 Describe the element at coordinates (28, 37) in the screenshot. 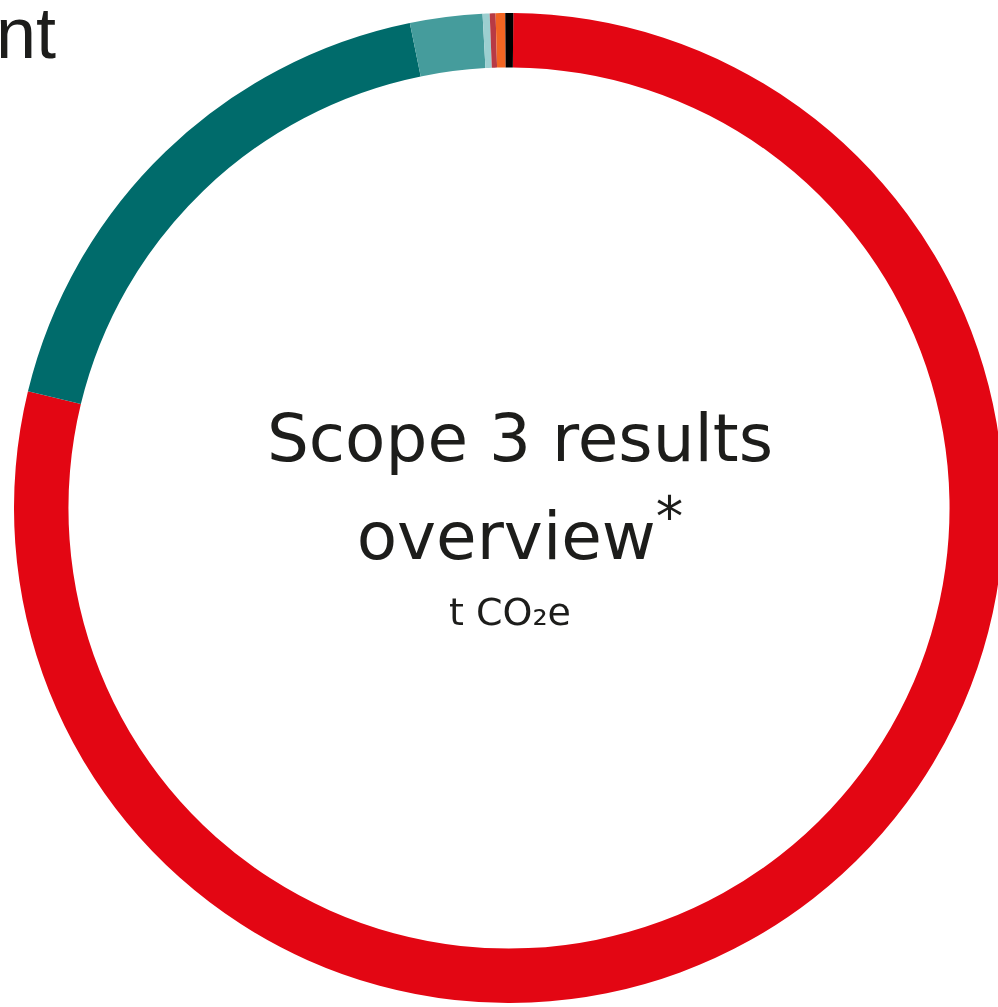

I see `text: nt` at that location.